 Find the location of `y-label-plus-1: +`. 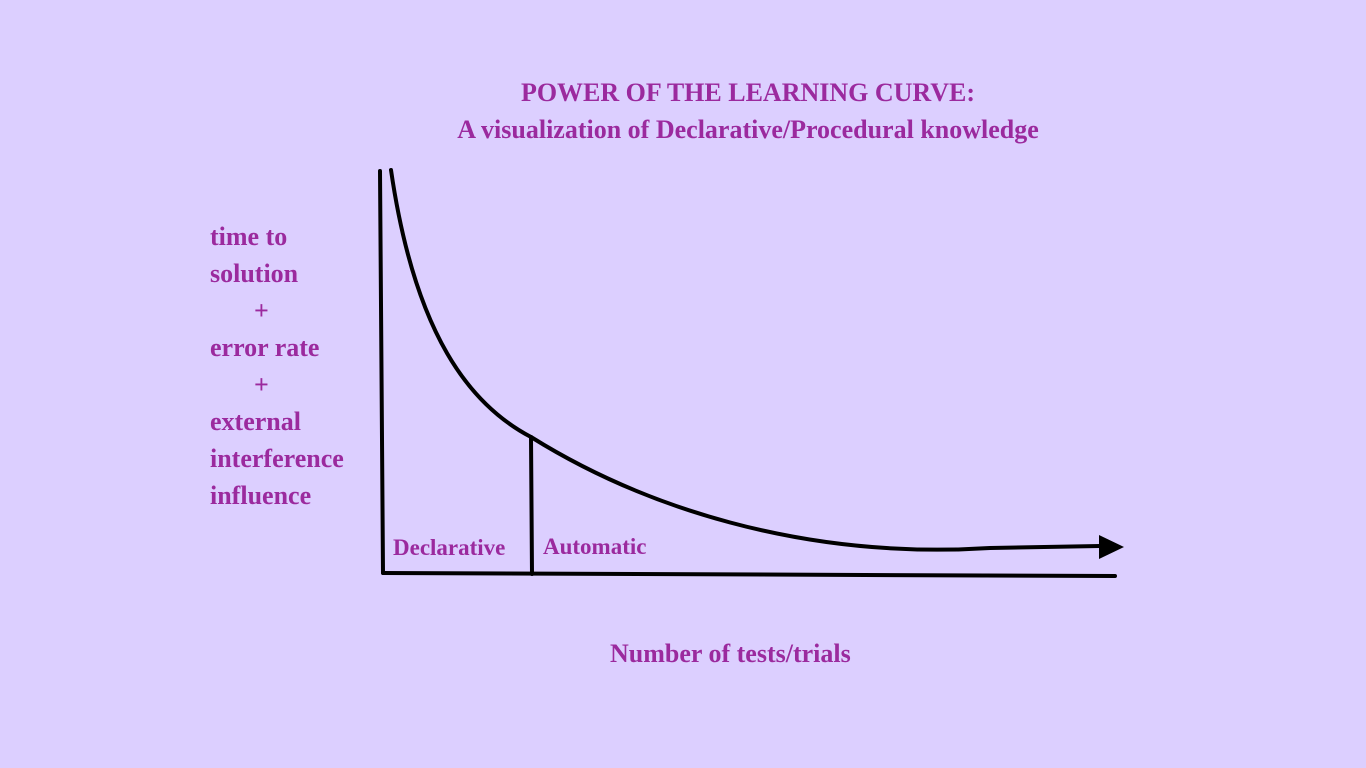

y-label-plus-1: + is located at coordinates (261, 310).